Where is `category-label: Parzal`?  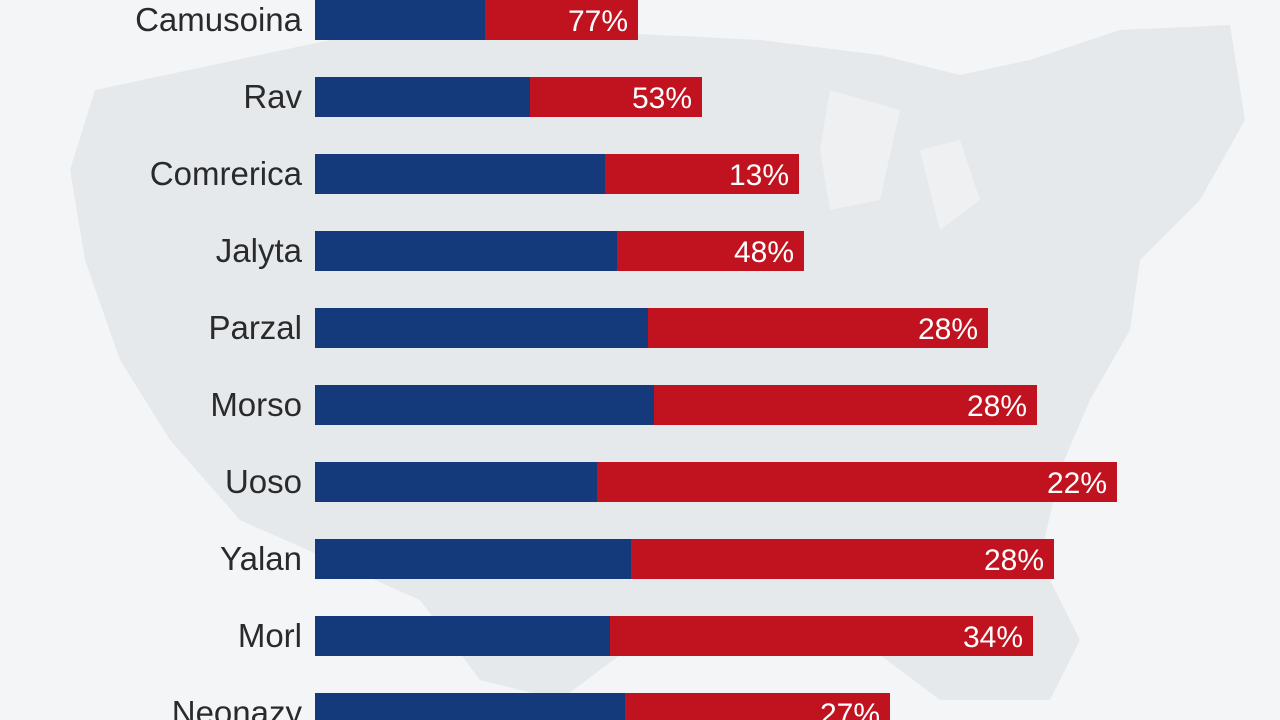
category-label: Parzal is located at coordinates (255, 327).